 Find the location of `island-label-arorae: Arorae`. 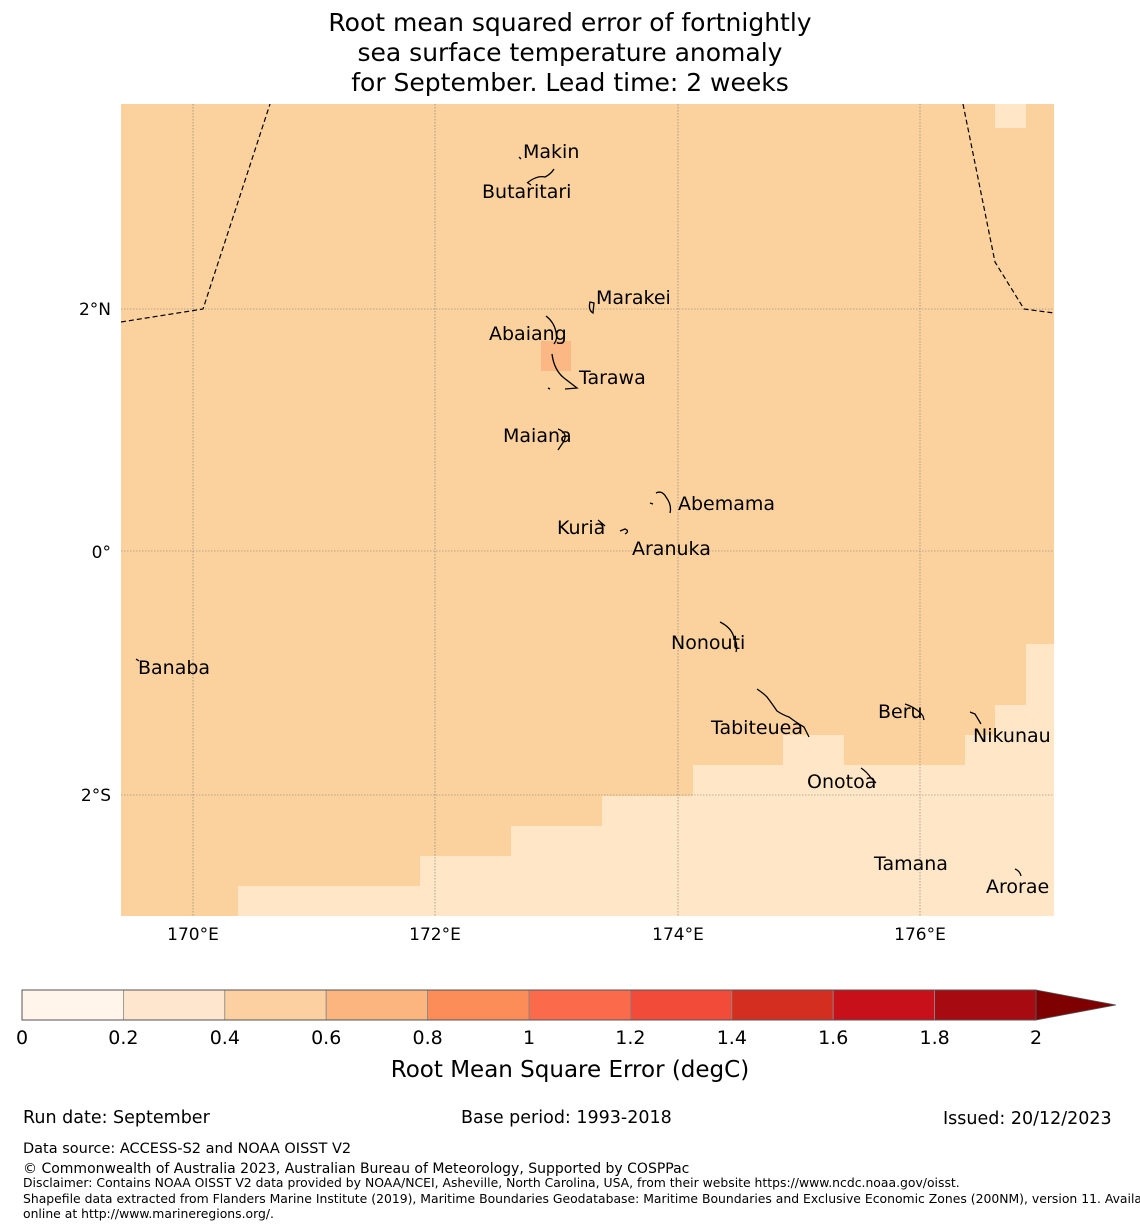

island-label-arorae: Arorae is located at coordinates (1017, 887).